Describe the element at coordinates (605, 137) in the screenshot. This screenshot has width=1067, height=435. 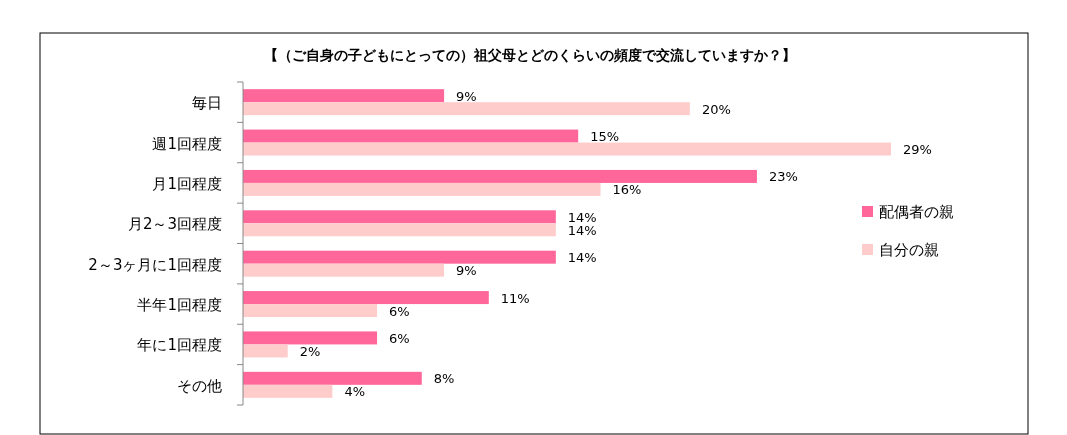
I see `data-label: 15%` at that location.